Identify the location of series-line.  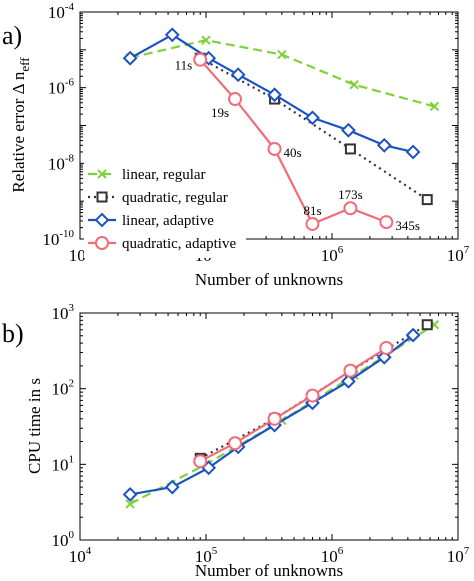
(282, 73).